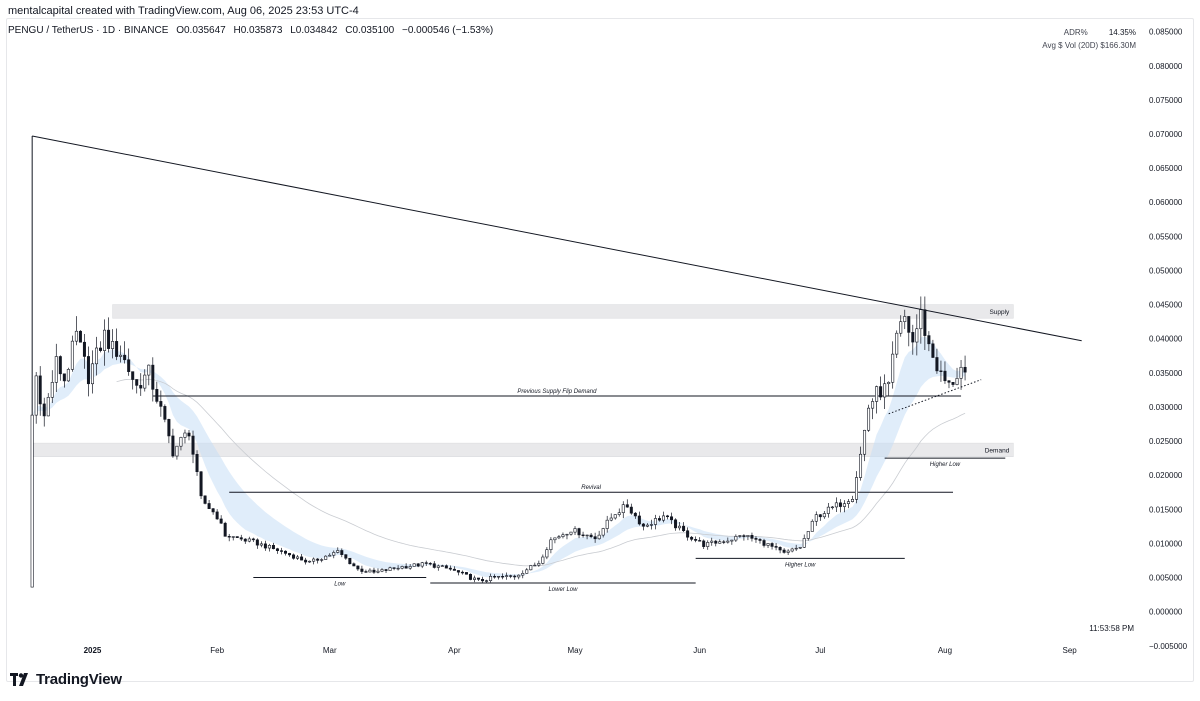  I want to click on zone-supply, so click(563, 311).